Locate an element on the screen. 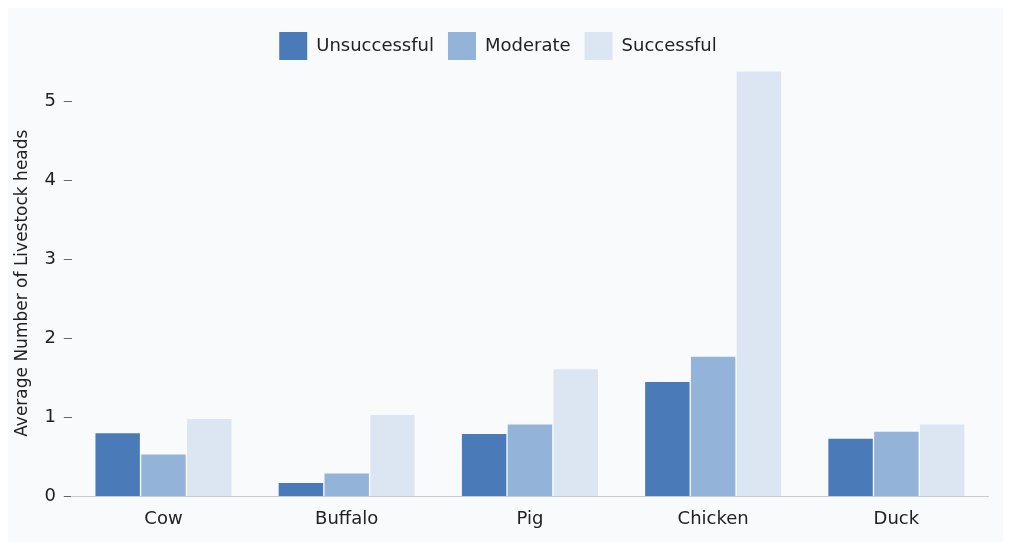 The height and width of the screenshot is (550, 1011). x-tick-label: Buffalo is located at coordinates (347, 517).